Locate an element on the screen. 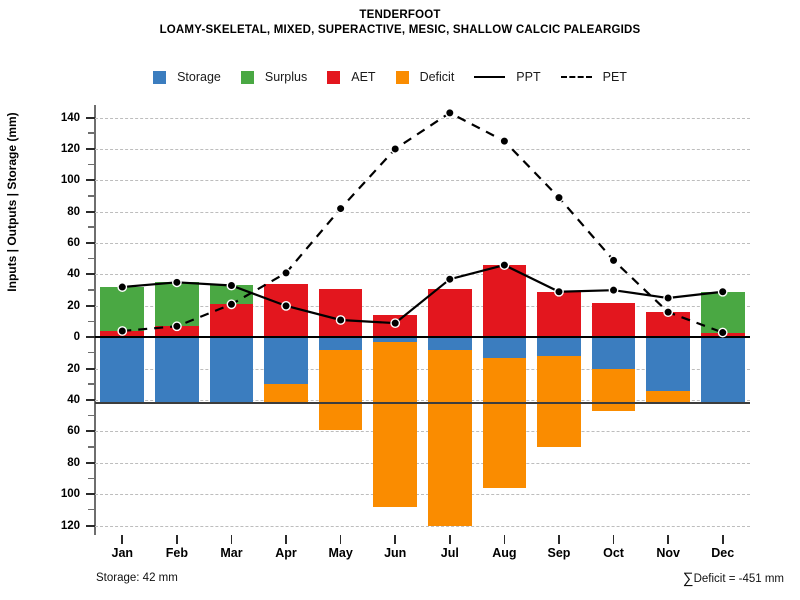 This screenshot has width=800, height=600. y-axis-labels: 140 120 100 80 60 40 20 0 20 40 60 80 100 120 is located at coordinates (55, 320).